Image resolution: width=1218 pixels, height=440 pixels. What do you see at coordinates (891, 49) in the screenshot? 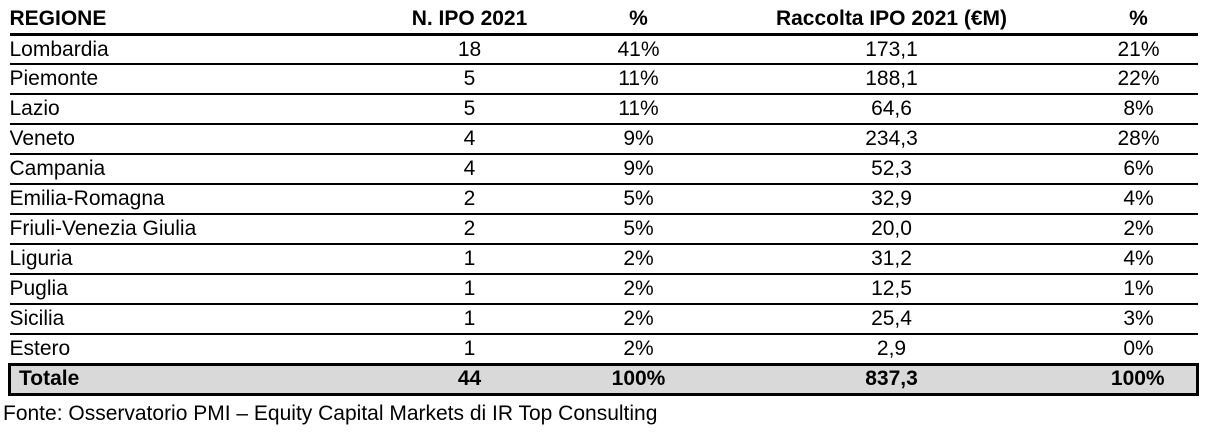
I see `cell-raccolta: 173,1` at bounding box center [891, 49].